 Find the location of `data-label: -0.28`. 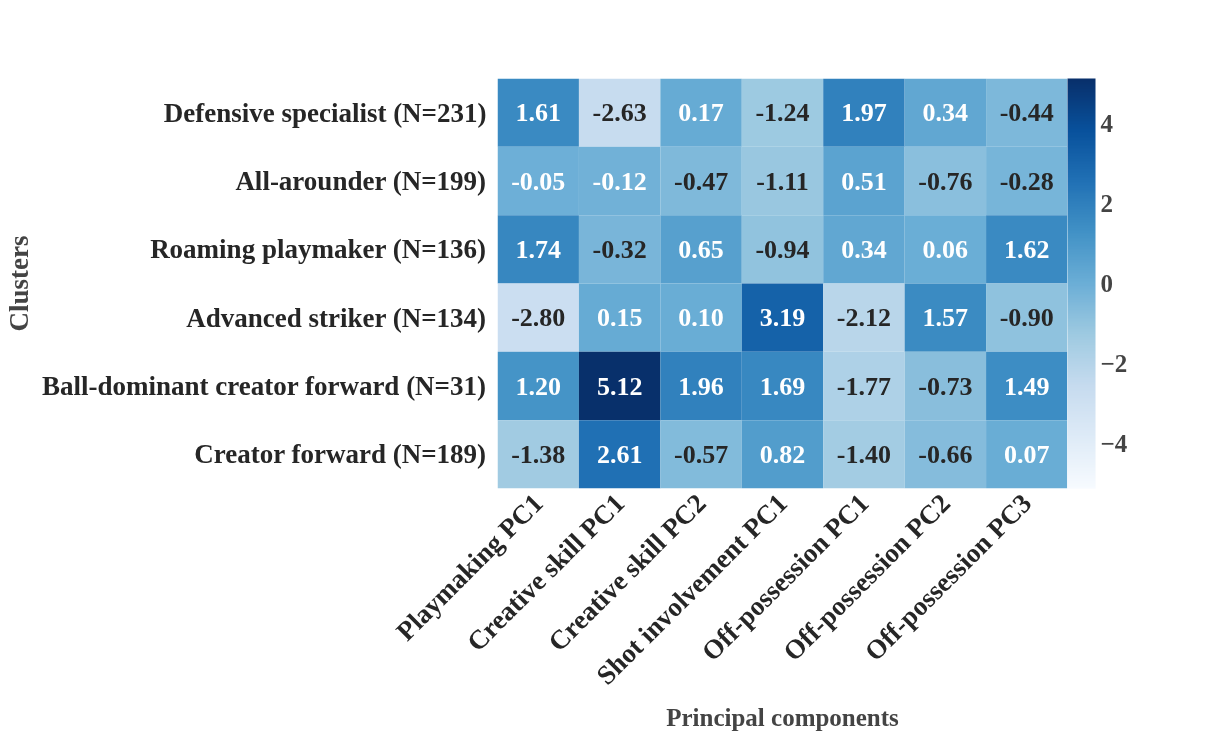

data-label: -0.28 is located at coordinates (1026, 181).